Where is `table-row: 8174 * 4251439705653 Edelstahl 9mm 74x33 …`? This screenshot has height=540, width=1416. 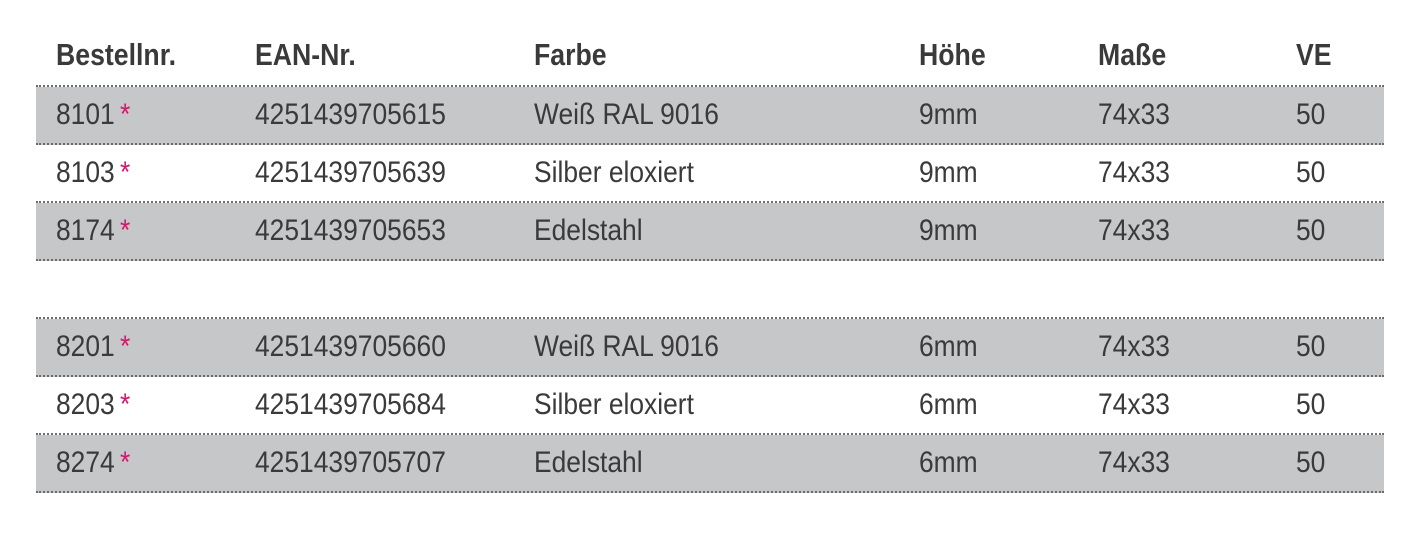 table-row: 8174 * 4251439705653 Edelstahl 9mm 74x33 … is located at coordinates (710, 232).